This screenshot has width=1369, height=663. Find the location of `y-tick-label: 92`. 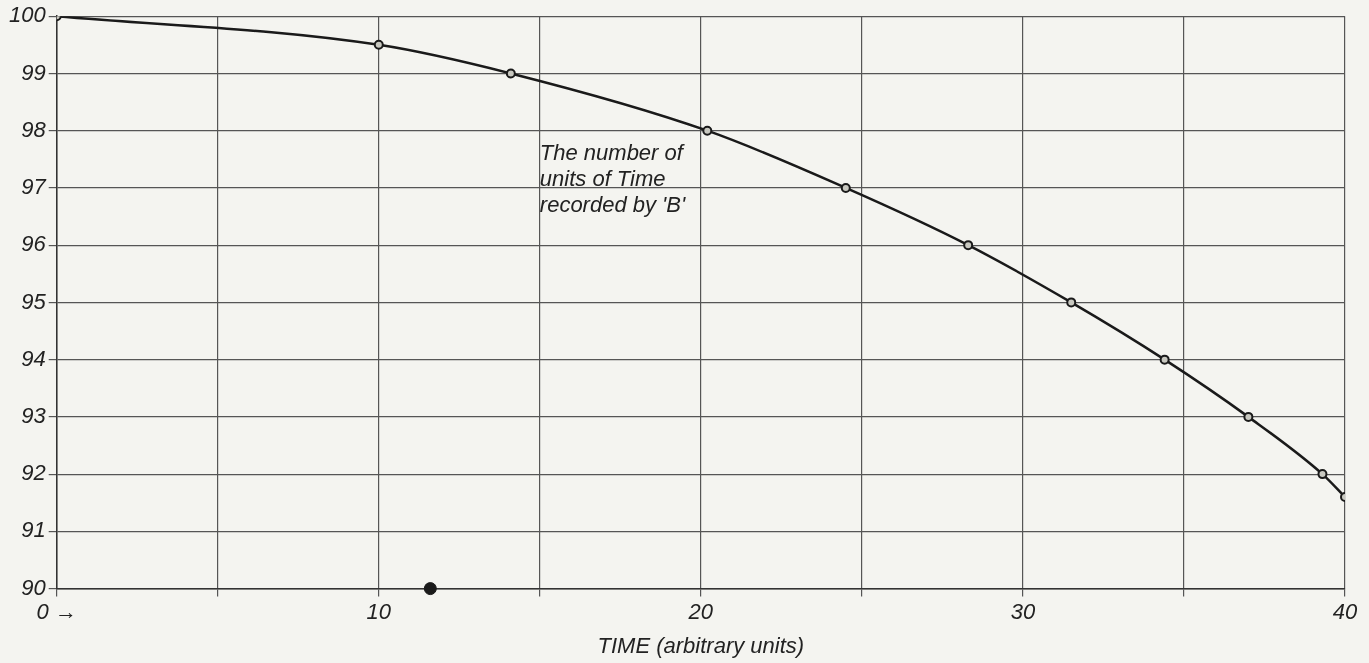

y-tick-label: 92 is located at coordinates (33, 473).